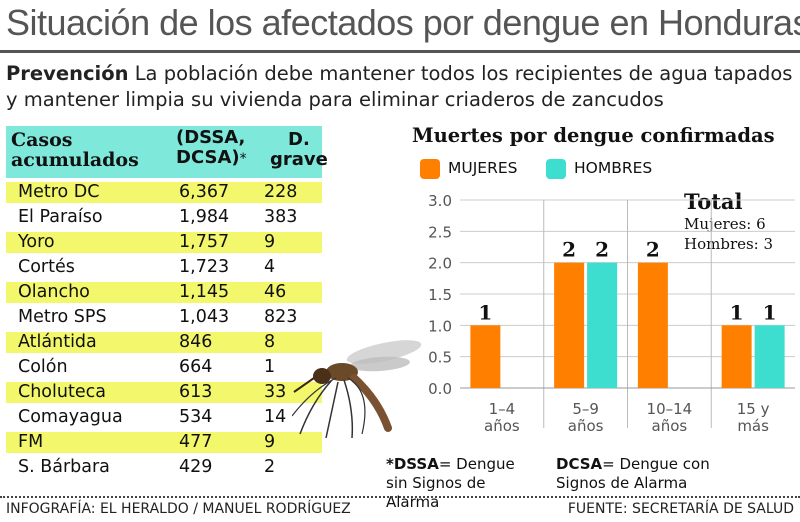 Image resolution: width=800 pixels, height=522 pixels. I want to click on row-cases: 613, so click(196, 392).